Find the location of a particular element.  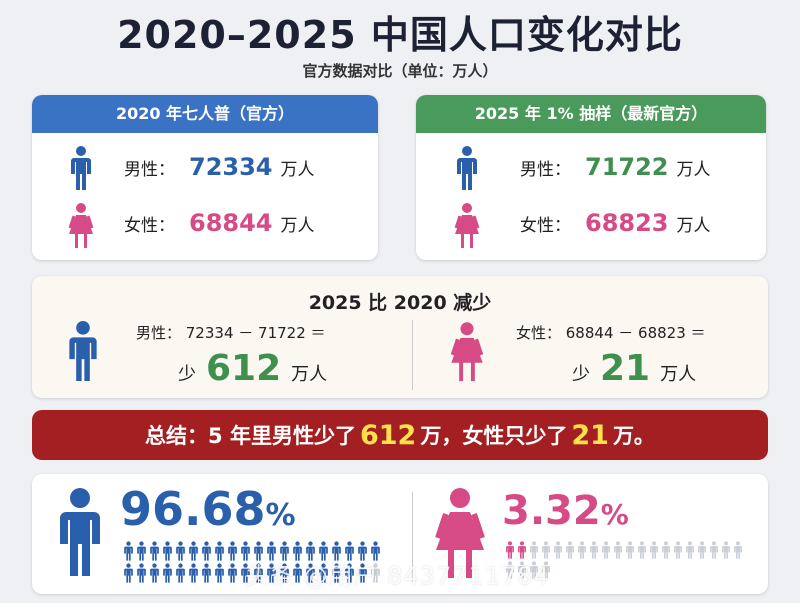

census-2020-card: 2020 年七人普（官方） 男性： 72334 万人 女性： 68844 万人 is located at coordinates (205, 177).